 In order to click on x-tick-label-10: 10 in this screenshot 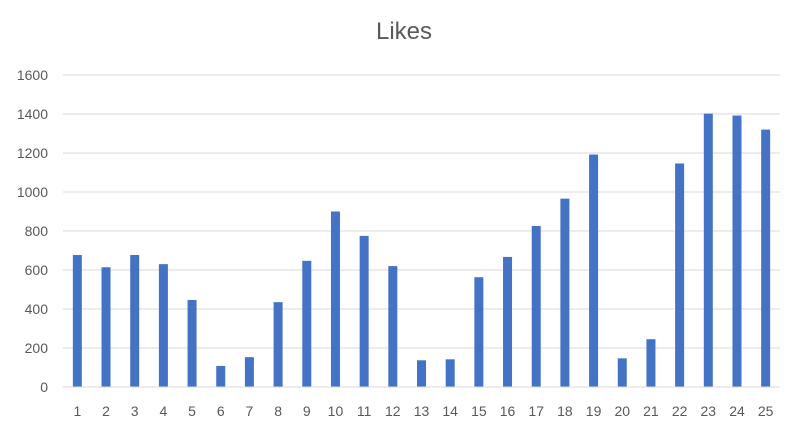, I will do `click(336, 411)`.